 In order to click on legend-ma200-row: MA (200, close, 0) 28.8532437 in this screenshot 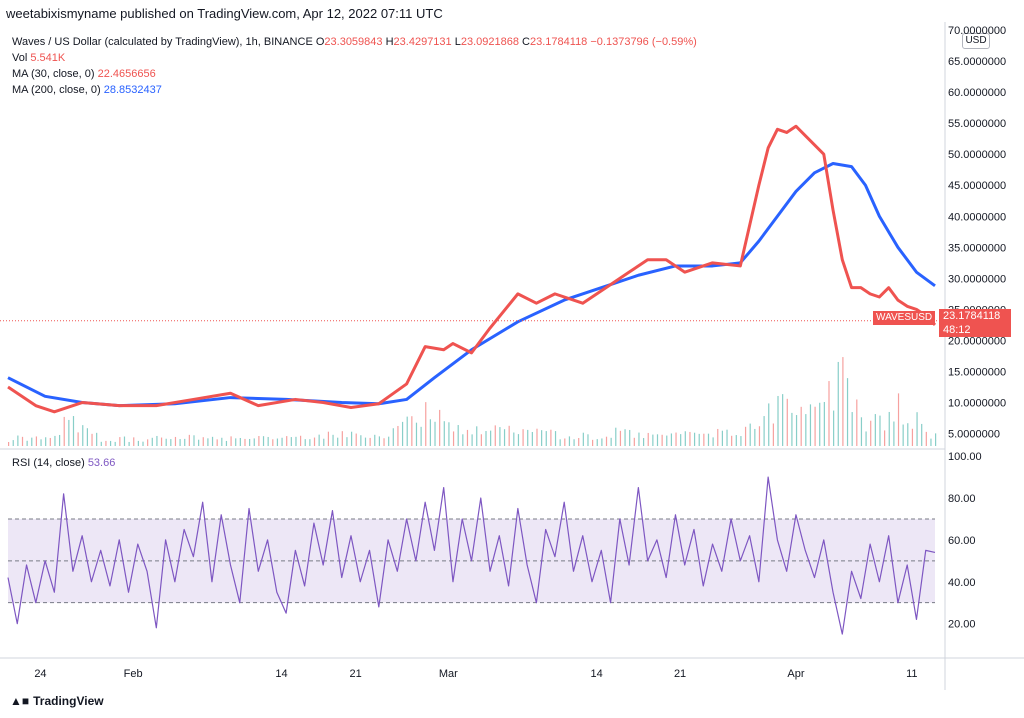, I will do `click(354, 90)`.